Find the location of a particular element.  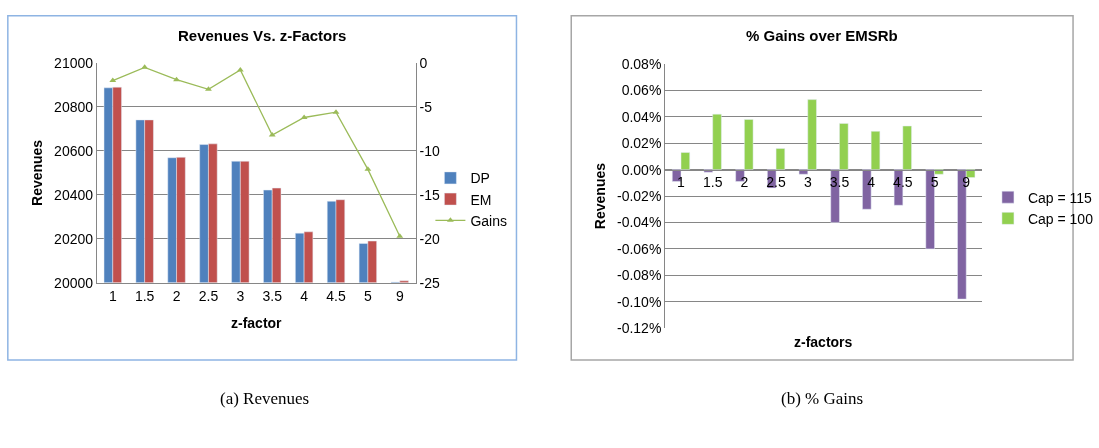

y2-tick-label: -5 is located at coordinates (426, 106).